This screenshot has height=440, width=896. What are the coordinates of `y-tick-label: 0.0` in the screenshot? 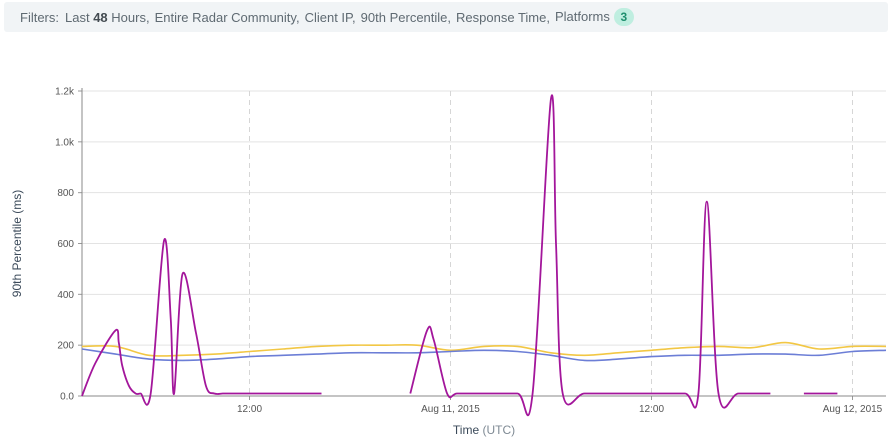 It's located at (67, 397).